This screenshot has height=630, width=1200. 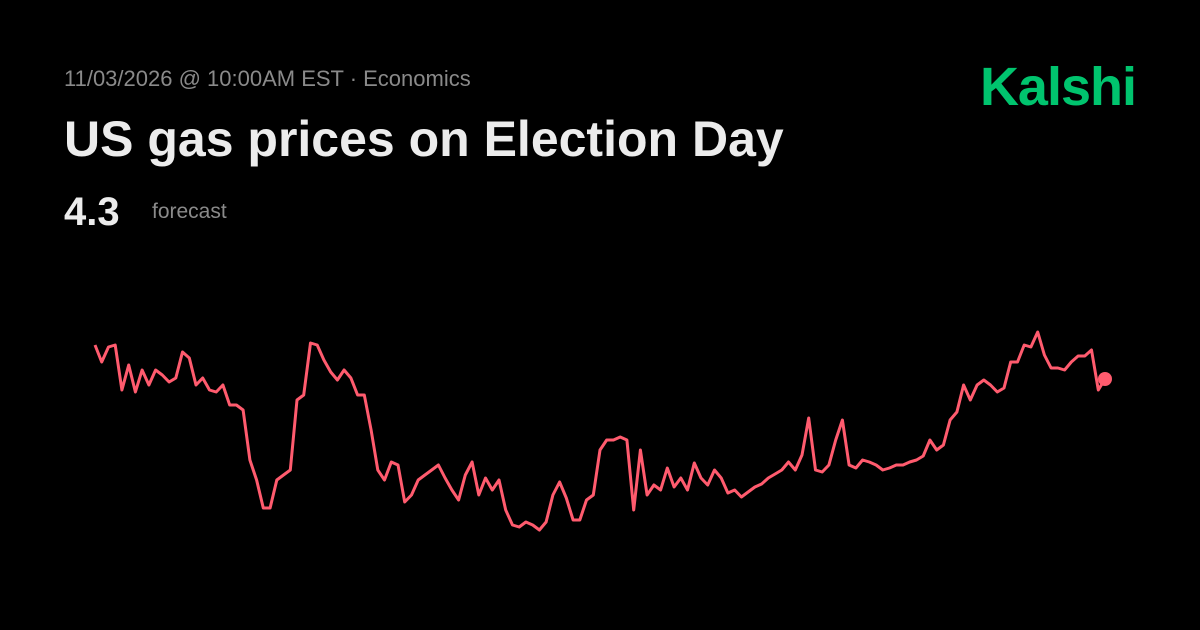 What do you see at coordinates (424, 139) in the screenshot?
I see `title: US gas prices on Election Day` at bounding box center [424, 139].